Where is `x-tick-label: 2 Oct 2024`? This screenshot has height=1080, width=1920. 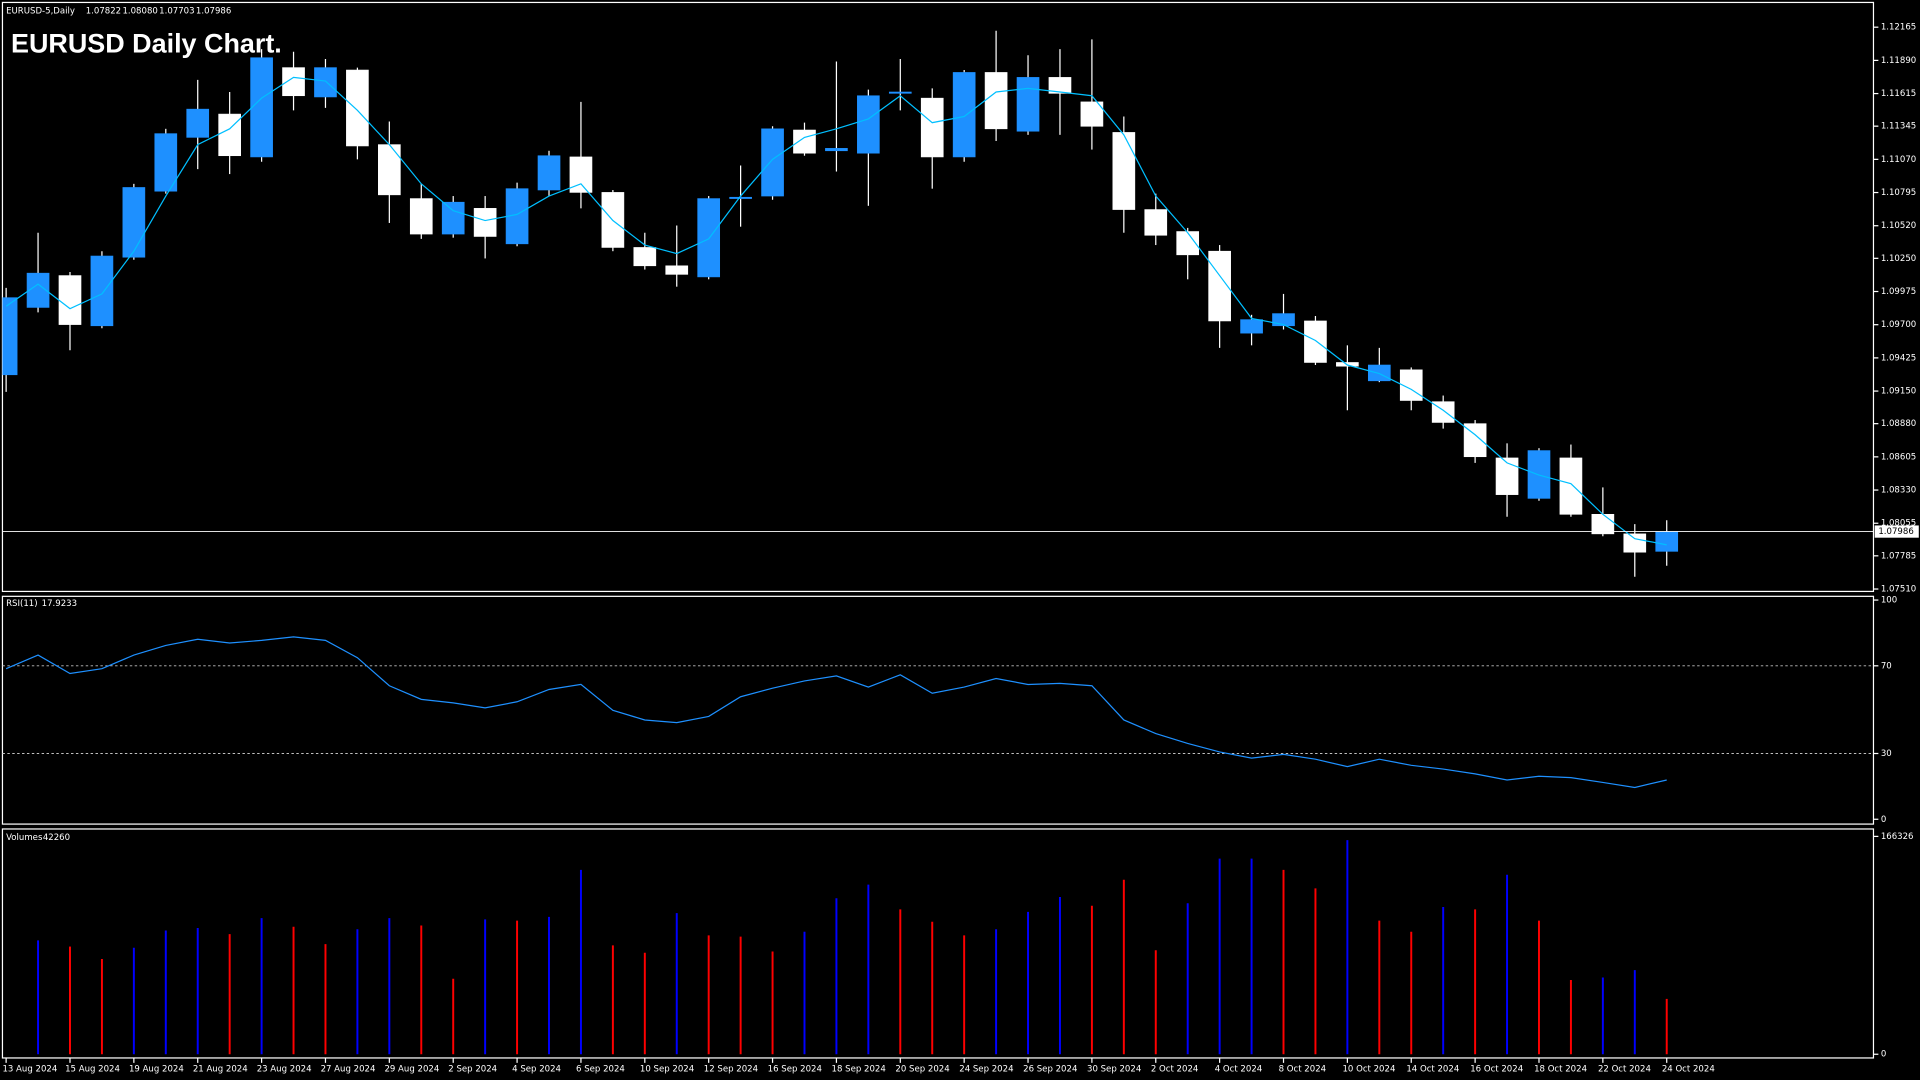
x-tick-label: 2 Oct 2024 is located at coordinates (1175, 1069).